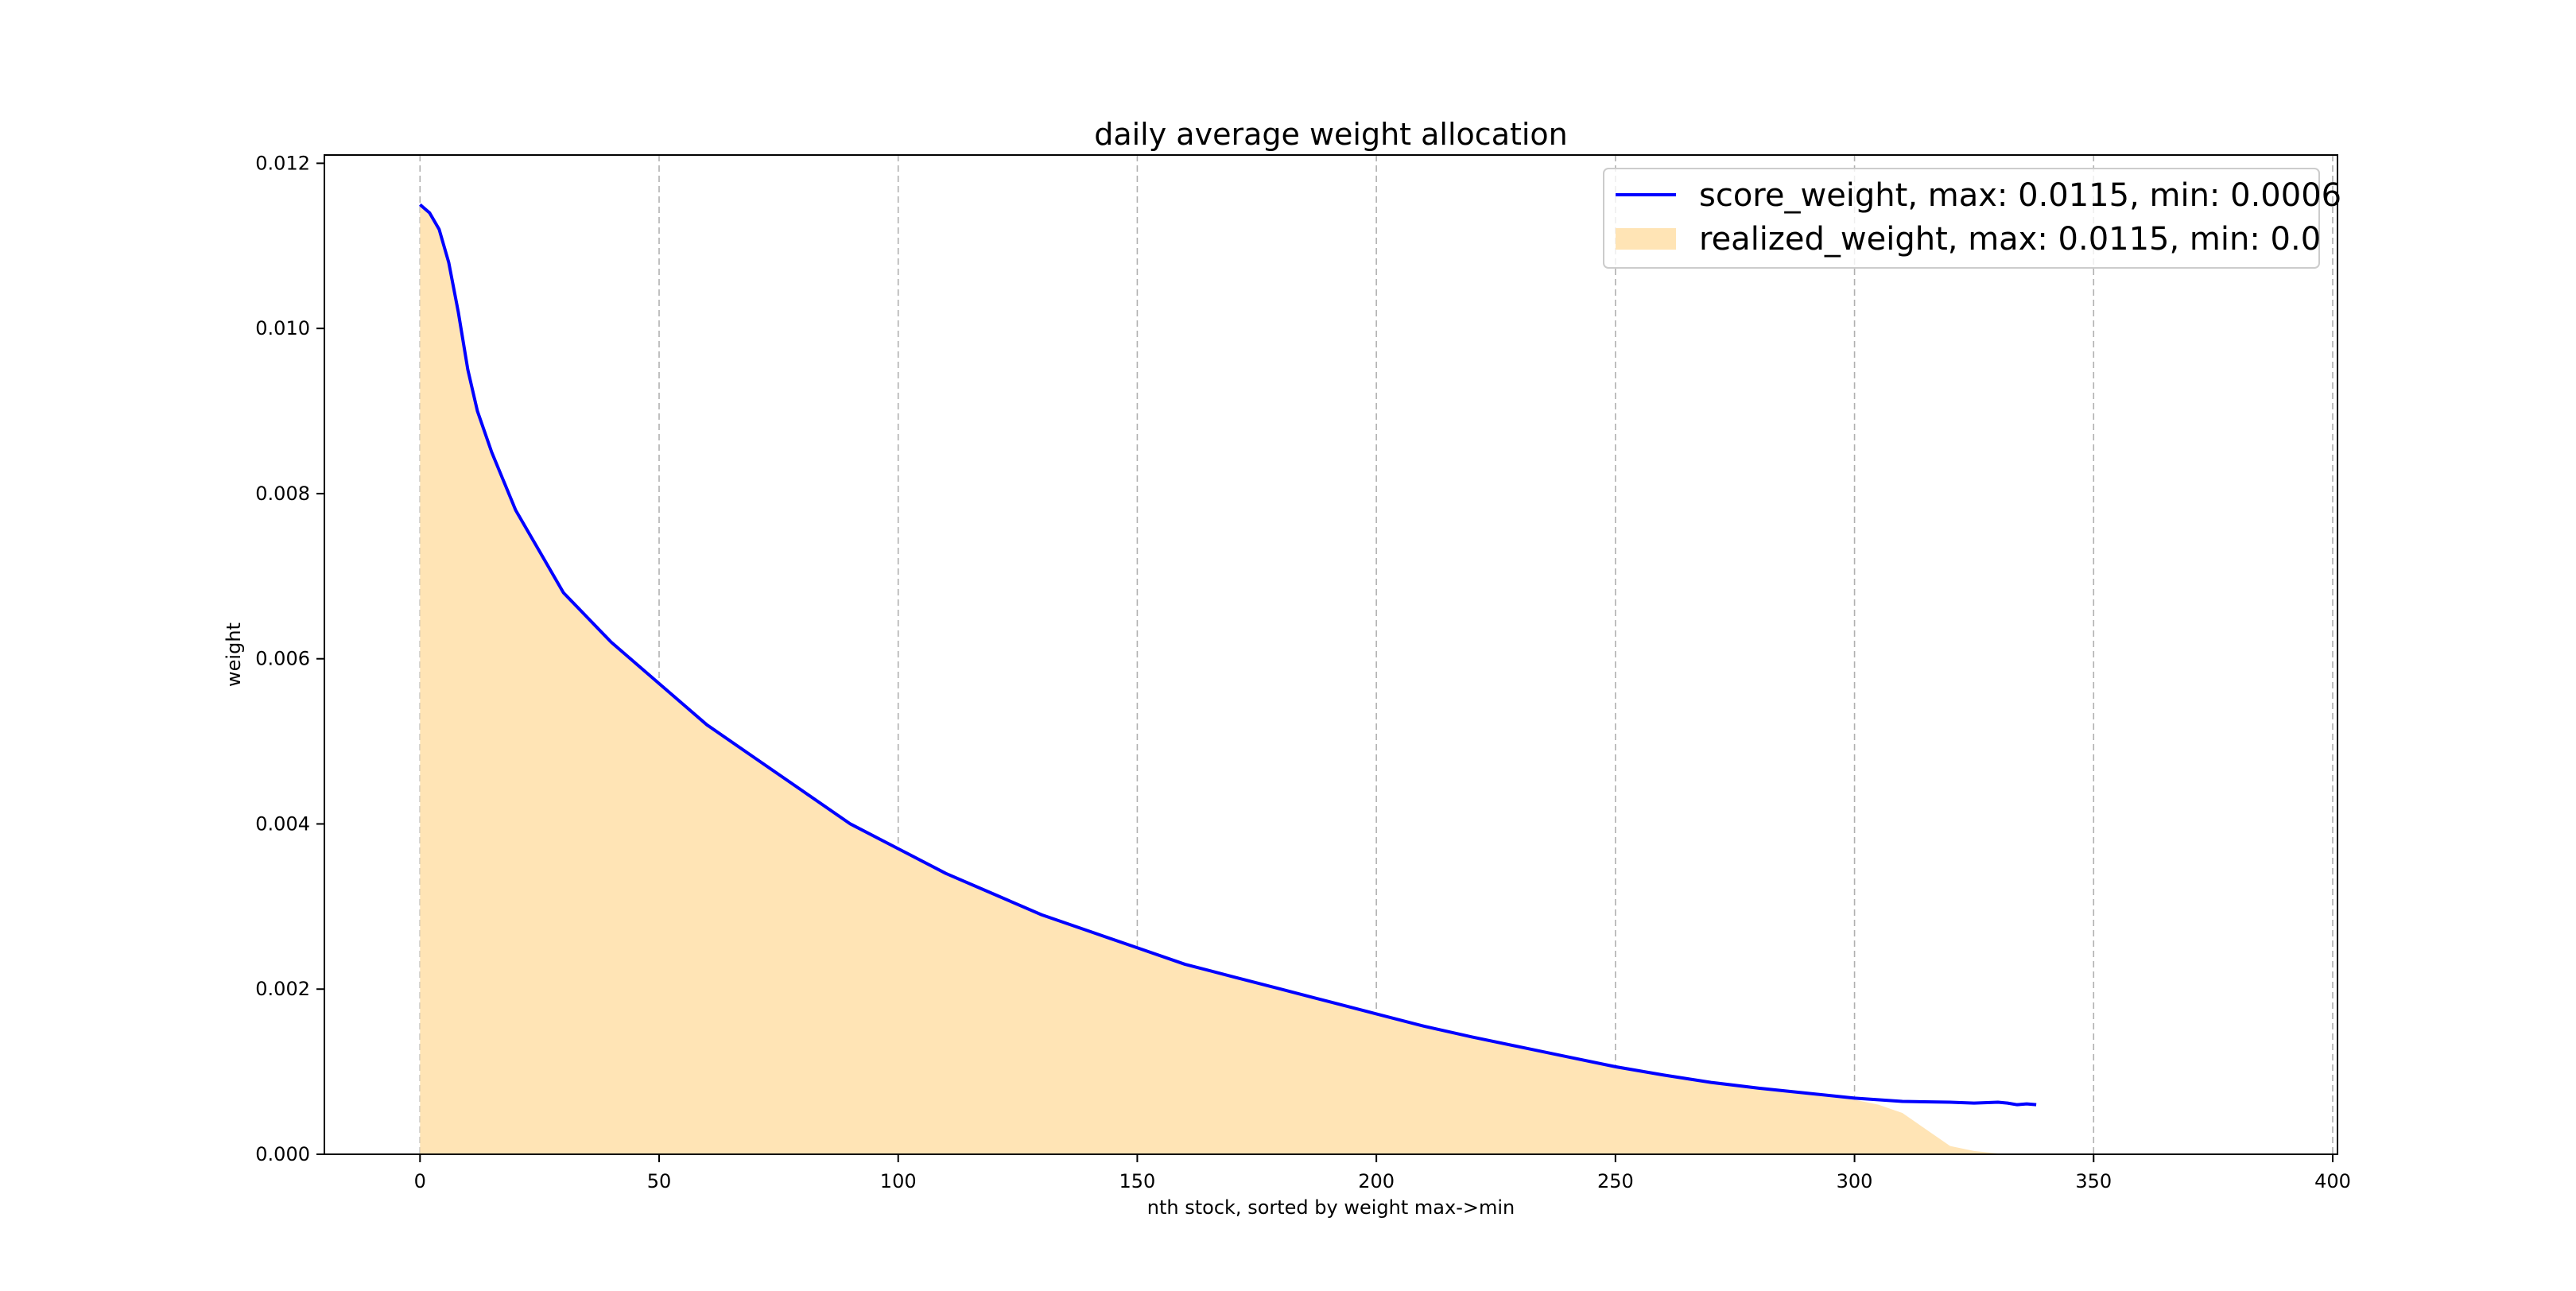  I want to click on y-axis-ticks: 0.000 0.002 0.004 0.006 0.008 0.010 0.012, so click(290, 659).